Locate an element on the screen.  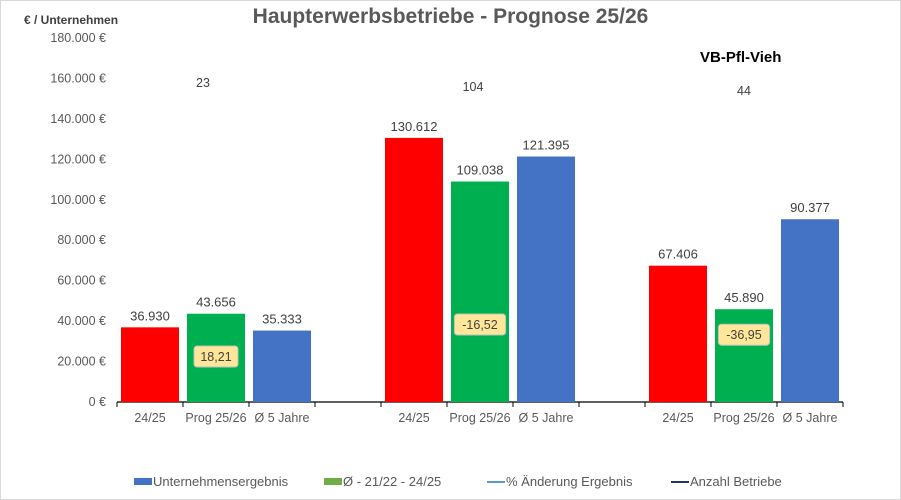
bar-value-label: 45.890 is located at coordinates (744, 297).